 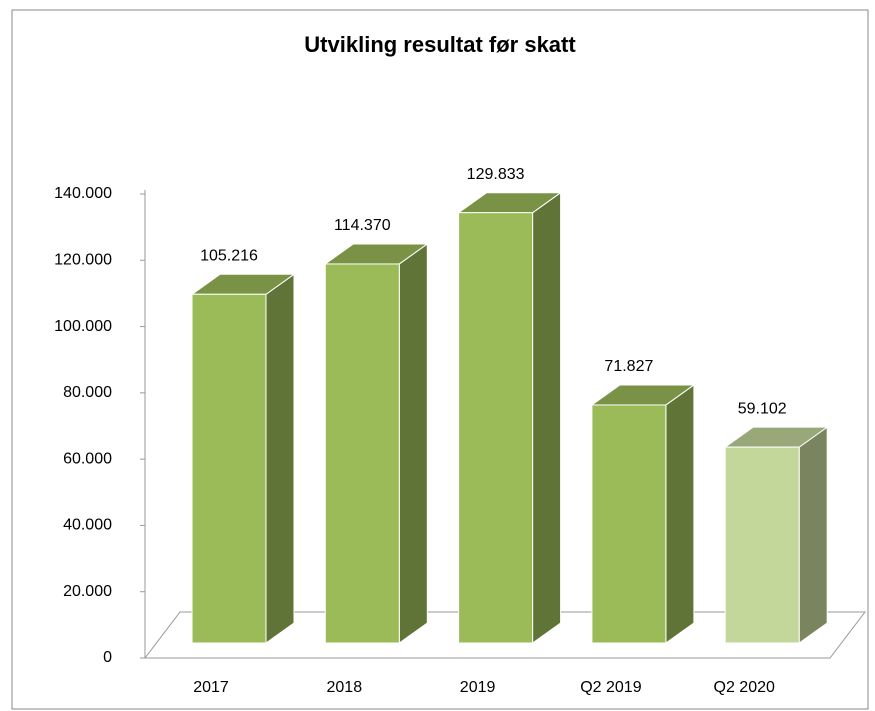 What do you see at coordinates (211, 687) in the screenshot?
I see `x-tick-label: 2017` at bounding box center [211, 687].